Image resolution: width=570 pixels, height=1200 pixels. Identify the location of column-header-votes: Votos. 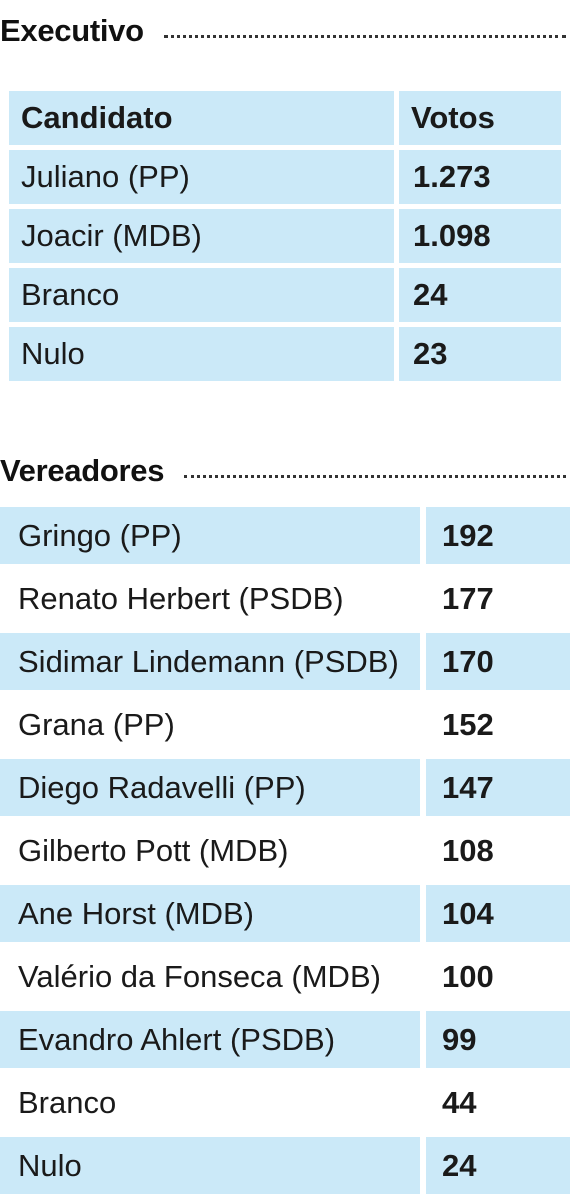
(480, 118).